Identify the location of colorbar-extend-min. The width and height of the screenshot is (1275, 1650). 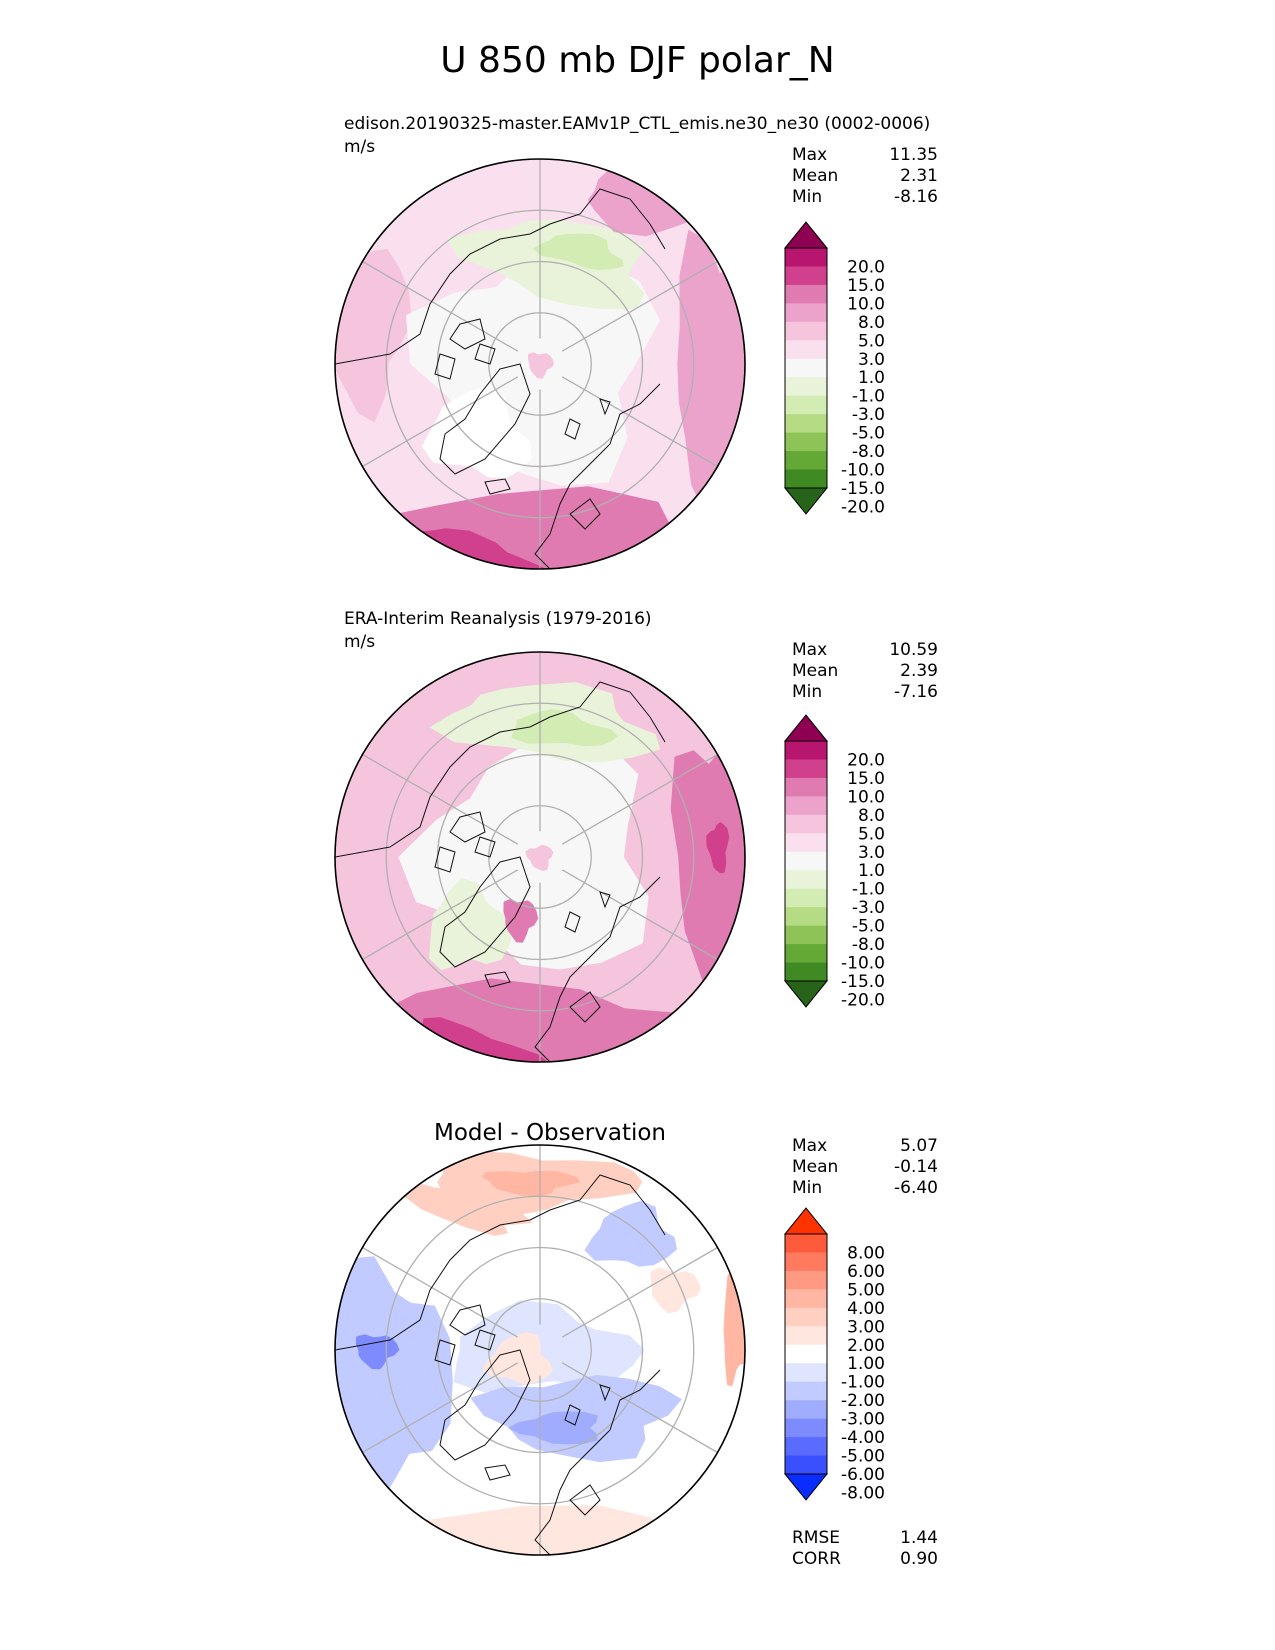
(806, 994).